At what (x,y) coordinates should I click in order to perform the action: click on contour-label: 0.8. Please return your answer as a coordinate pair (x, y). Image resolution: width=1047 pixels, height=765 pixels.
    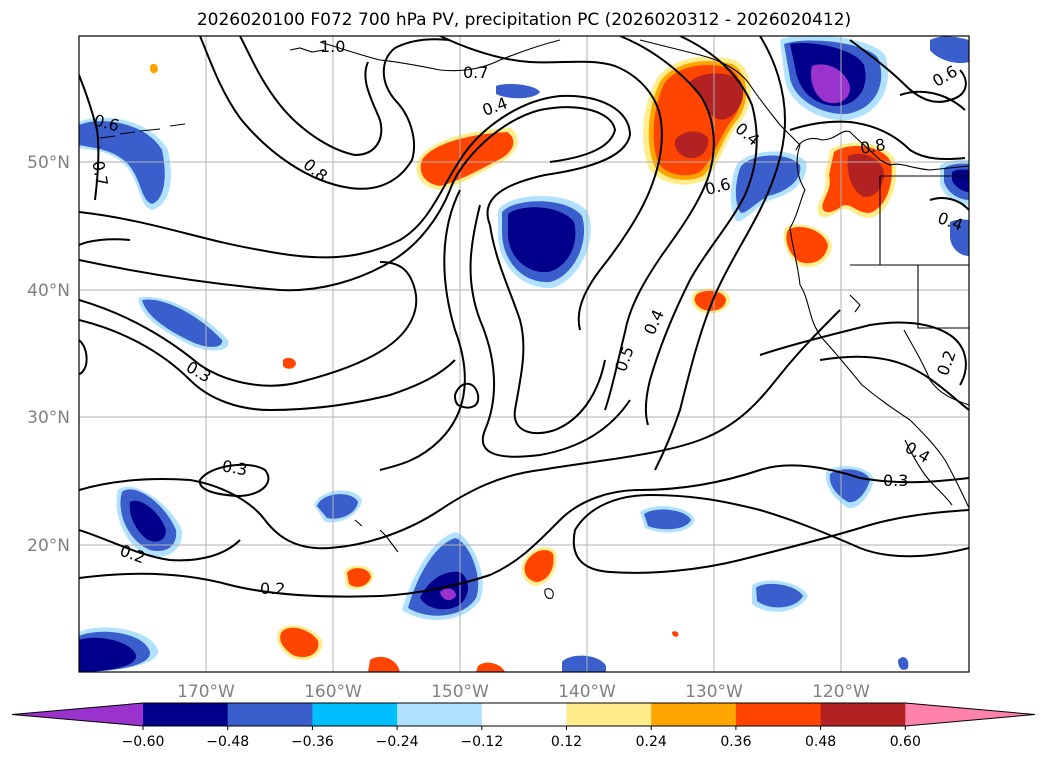
    Looking at the image, I should click on (873, 146).